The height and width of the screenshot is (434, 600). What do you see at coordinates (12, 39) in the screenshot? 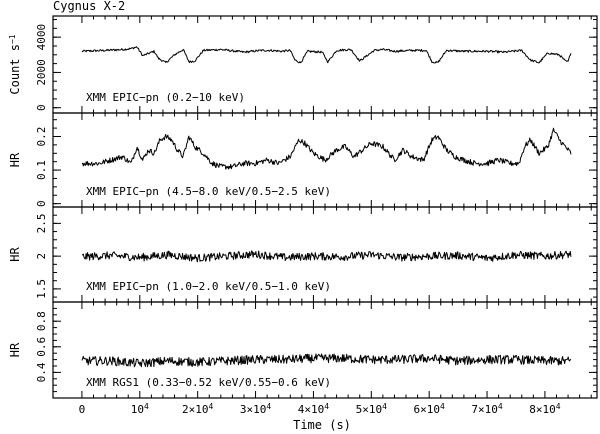
I see `y-axis-label-exponent: −1` at bounding box center [12, 39].